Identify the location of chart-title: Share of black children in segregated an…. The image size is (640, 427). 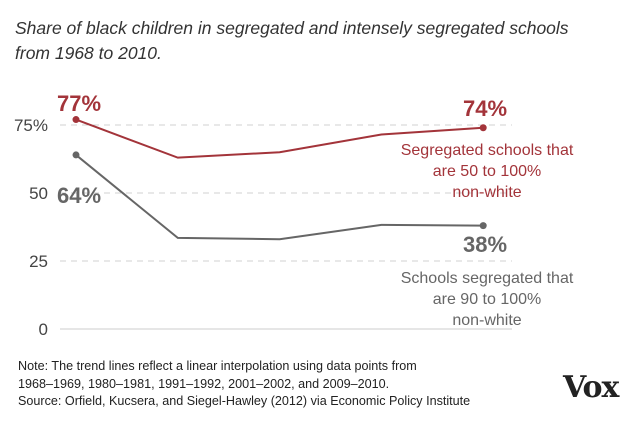
(292, 40).